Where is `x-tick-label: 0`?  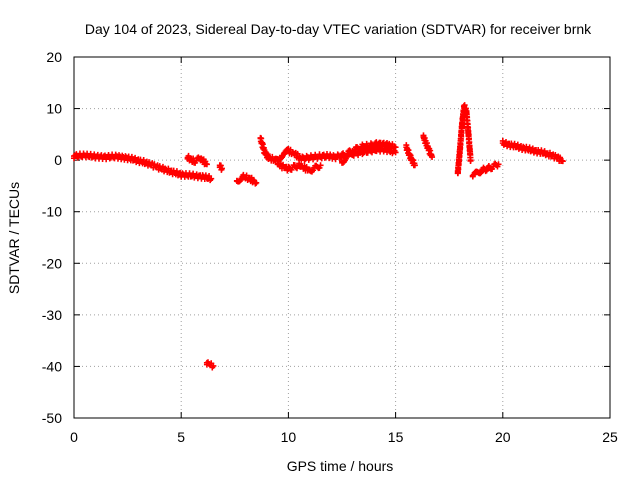
x-tick-label: 0 is located at coordinates (74, 437).